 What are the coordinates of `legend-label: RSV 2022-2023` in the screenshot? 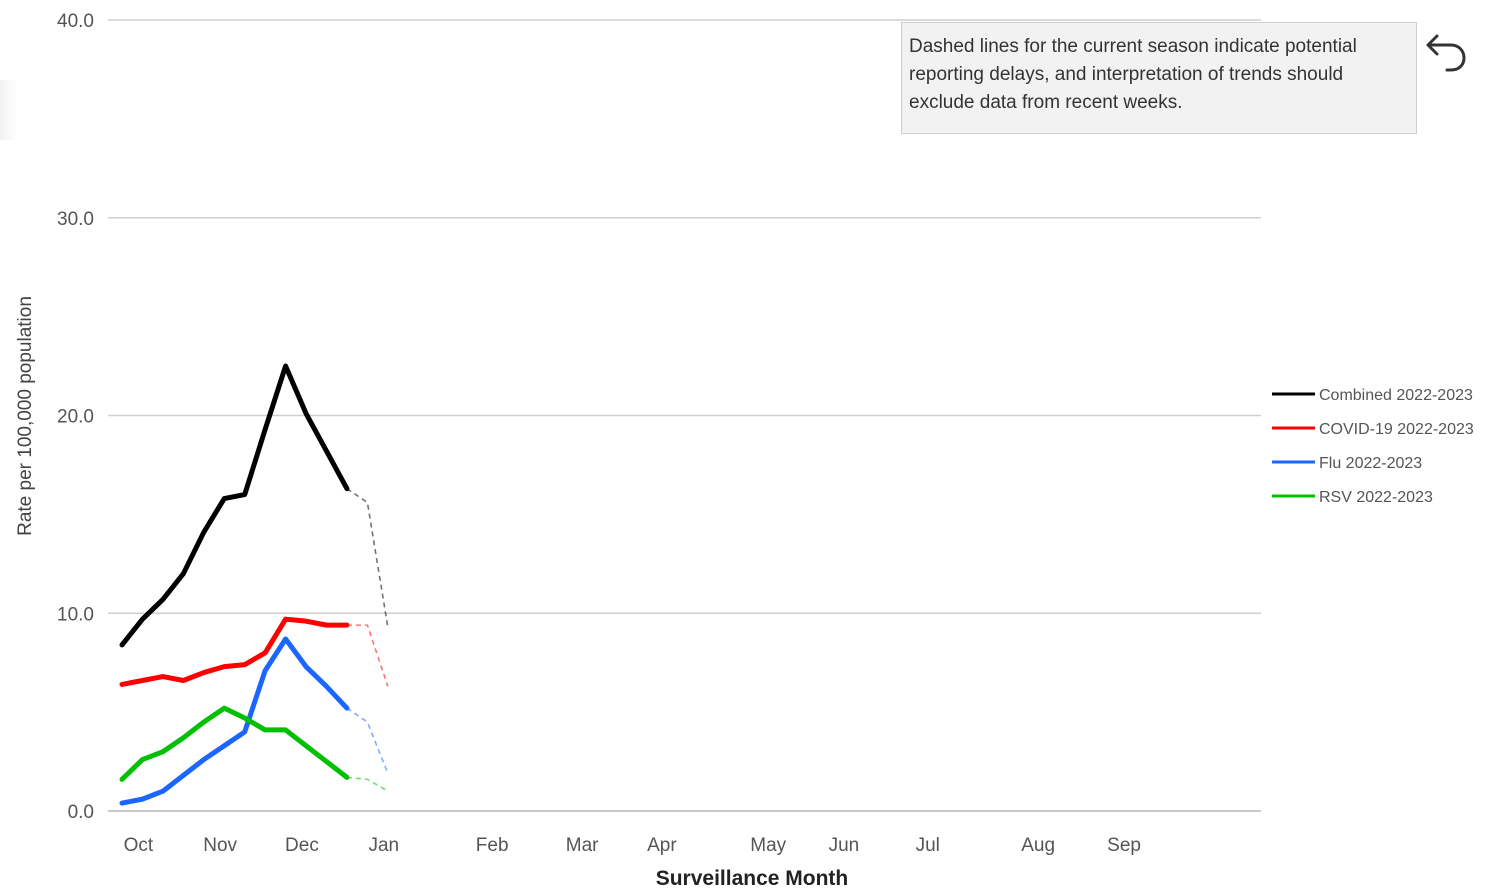 It's located at (1376, 497).